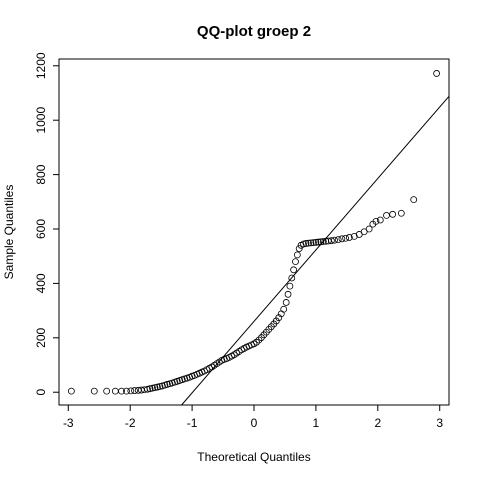 This screenshot has height=480, width=480. I want to click on x-axis: -3 -2 -1 0 1 2 3, so click(253, 417).